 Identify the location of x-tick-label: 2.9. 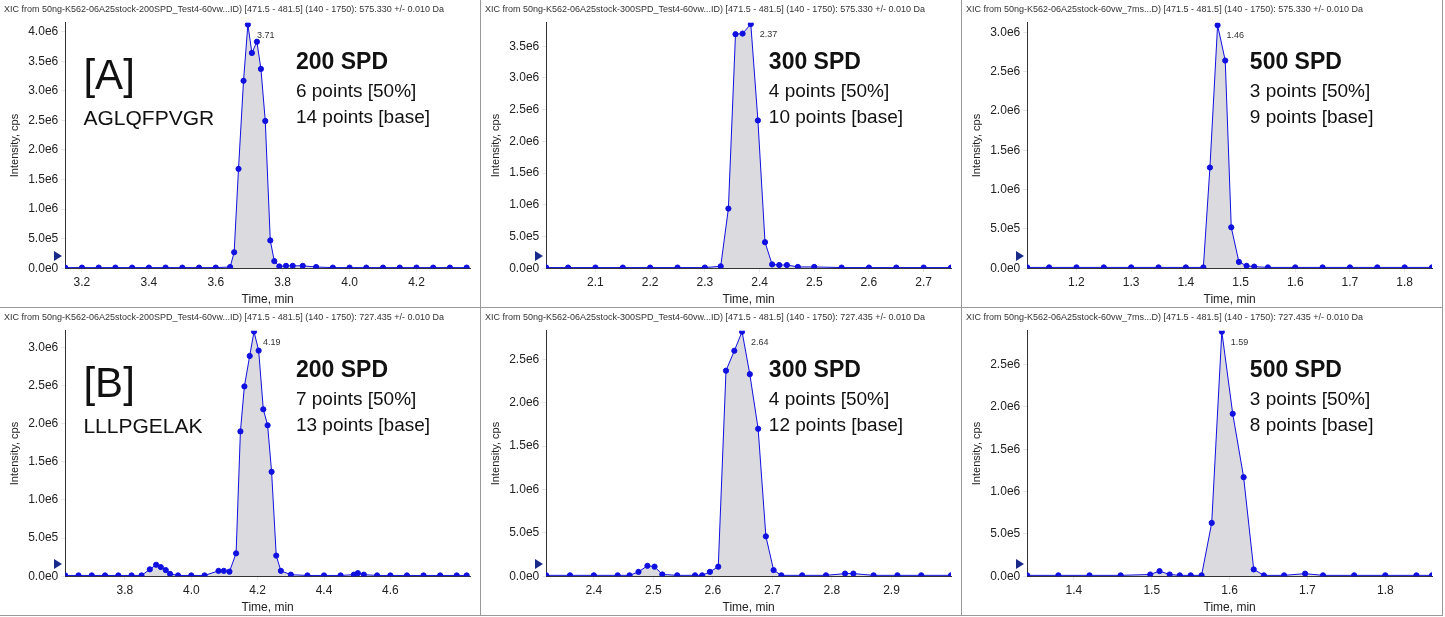
(892, 589).